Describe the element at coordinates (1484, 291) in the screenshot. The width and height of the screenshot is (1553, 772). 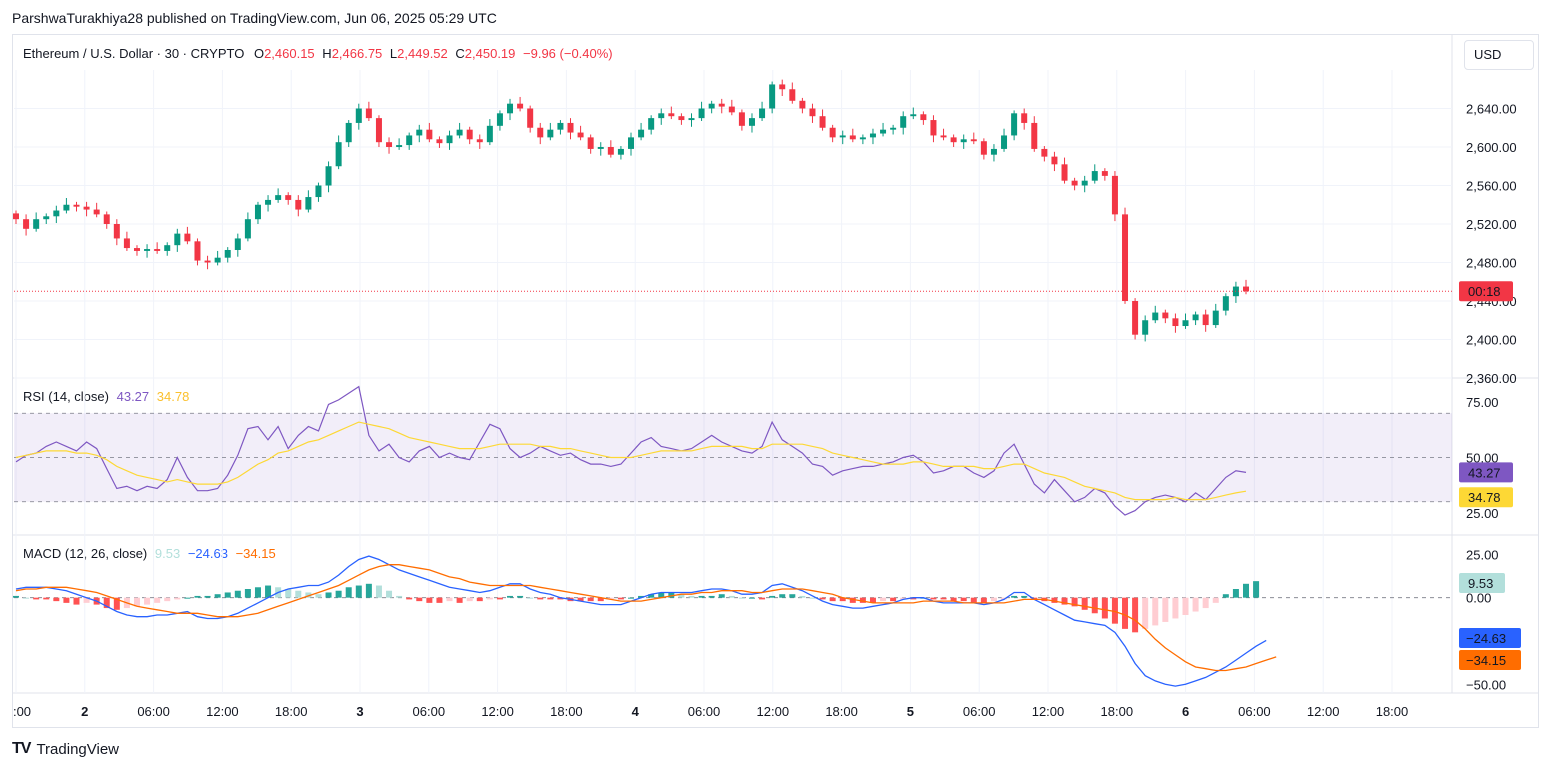
I see `price-tag: 00:18` at that location.